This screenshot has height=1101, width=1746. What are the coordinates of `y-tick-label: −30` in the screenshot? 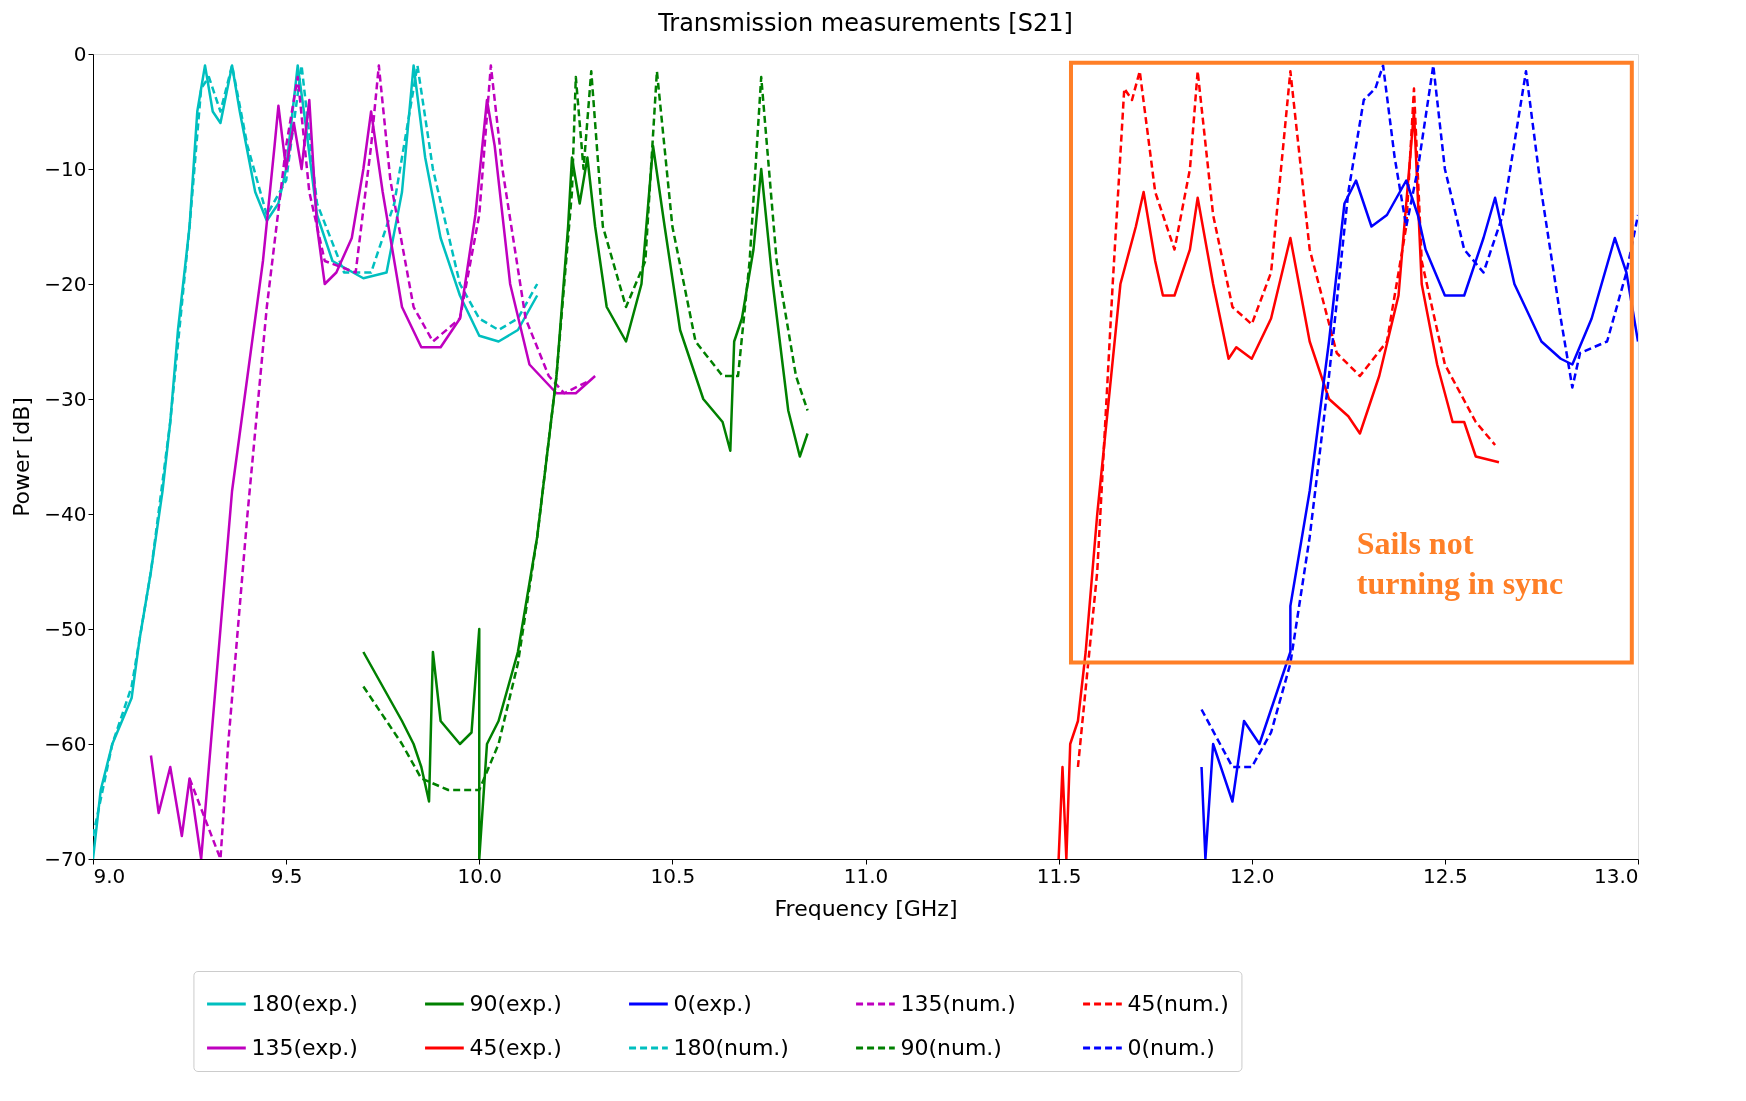 It's located at (65, 398).